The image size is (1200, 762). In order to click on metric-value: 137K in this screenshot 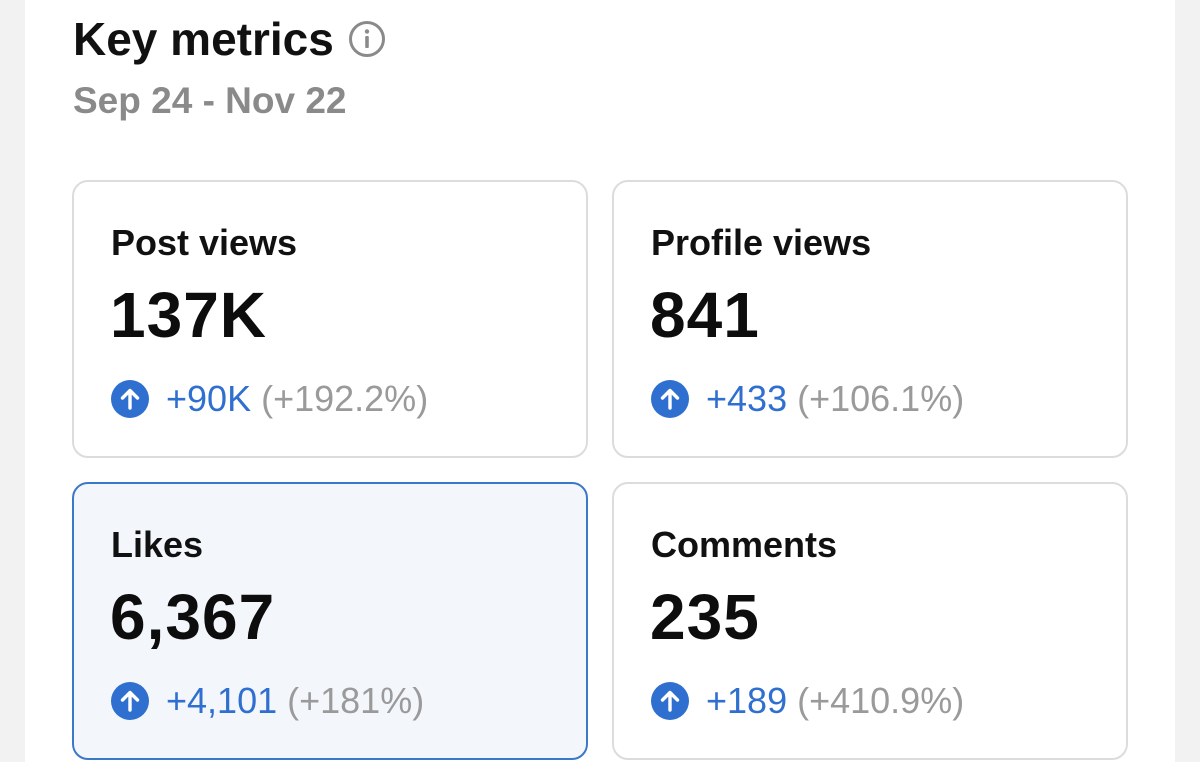, I will do `click(188, 315)`.